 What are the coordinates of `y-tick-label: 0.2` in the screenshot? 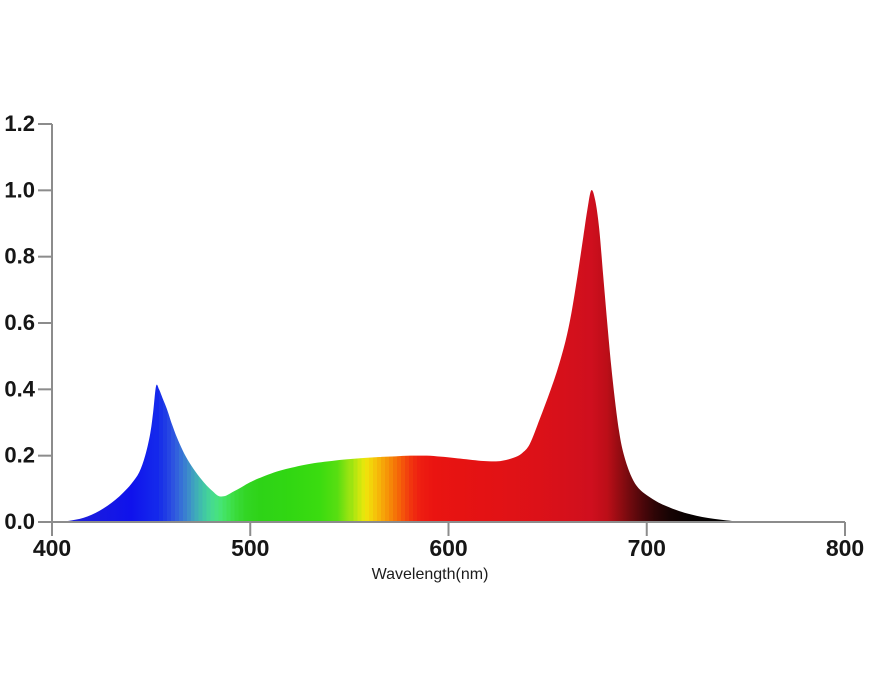 It's located at (19, 455).